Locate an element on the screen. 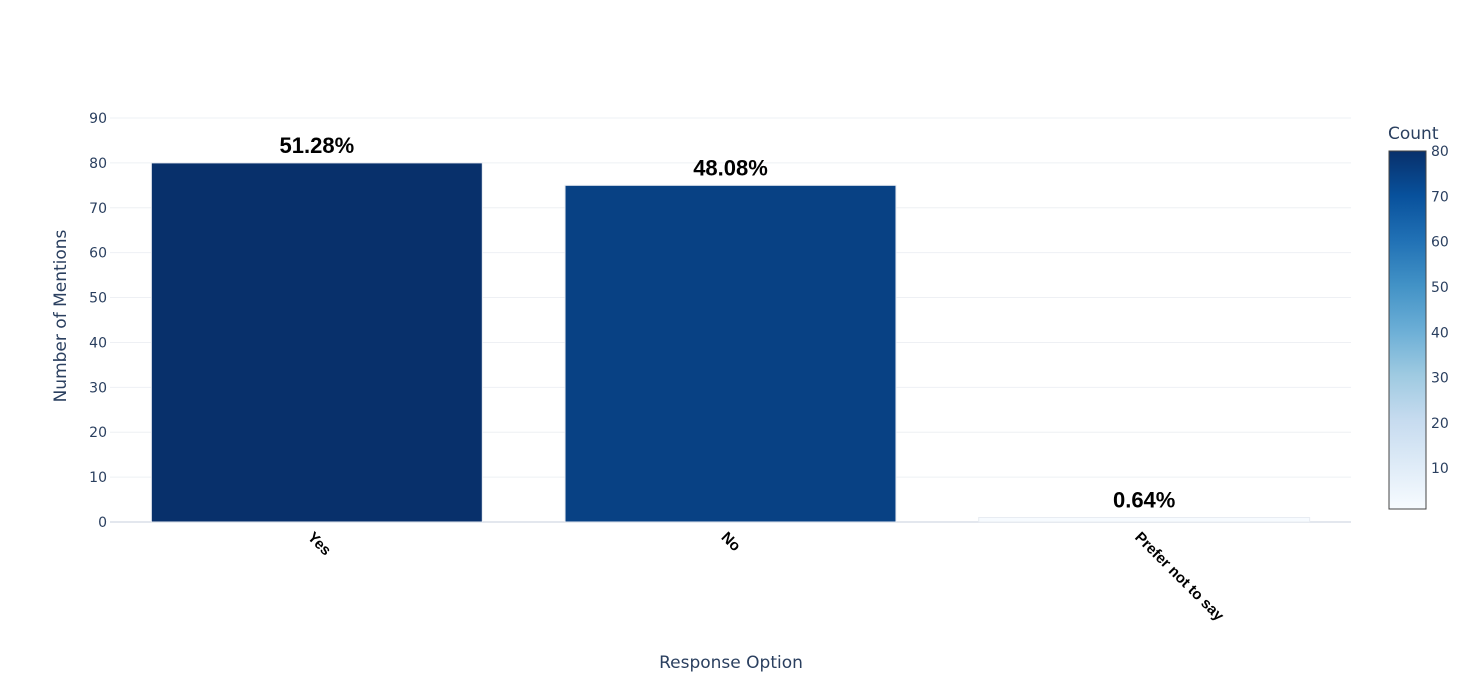 Image resolution: width=1484 pixels, height=694 pixels. colorbar: Count 10 20 30 40 50 60 70 80 is located at coordinates (1418, 317).